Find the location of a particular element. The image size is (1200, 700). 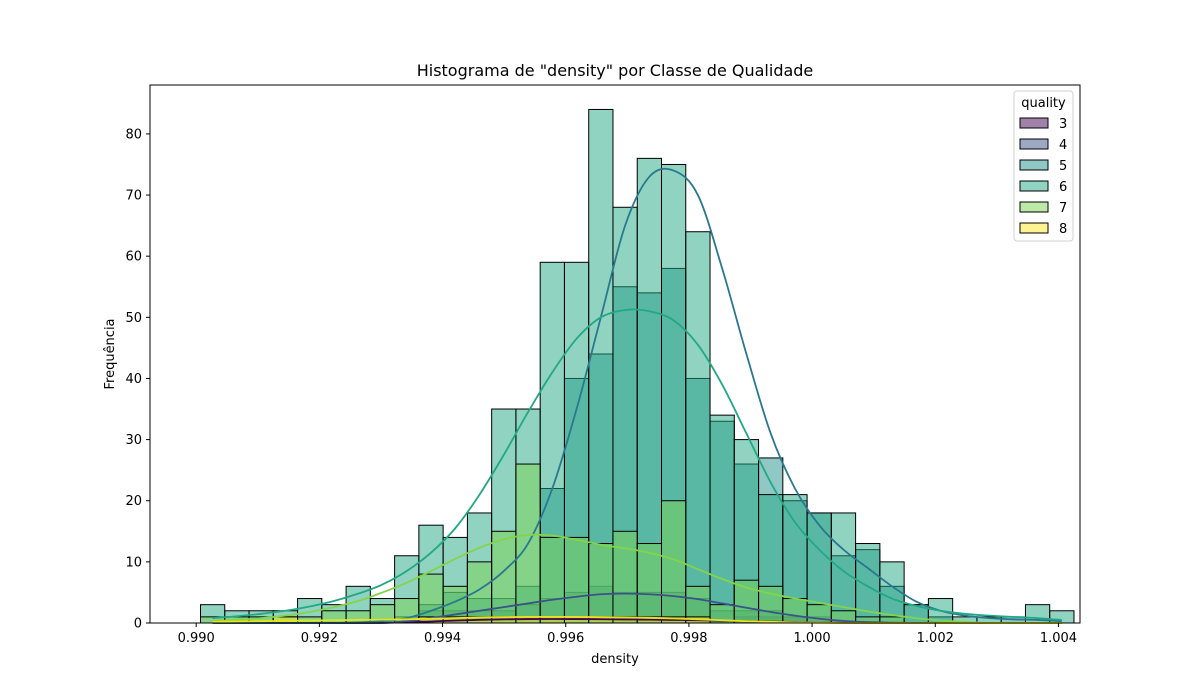

y-tick-label: 20 is located at coordinates (133, 501).